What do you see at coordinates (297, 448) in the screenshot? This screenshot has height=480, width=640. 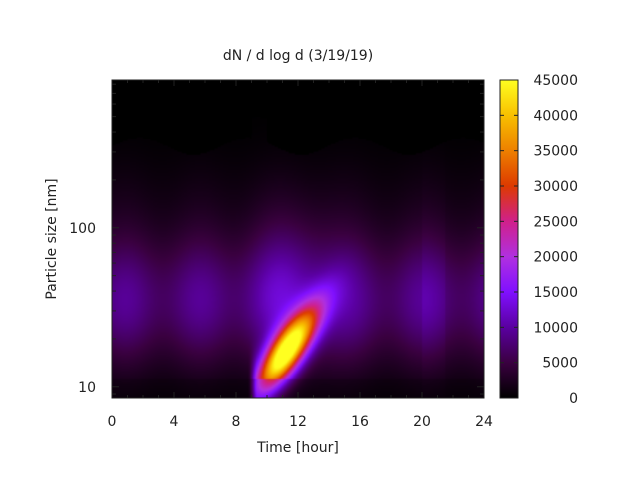 I see `x-axis-label: Time [hour]` at bounding box center [297, 448].